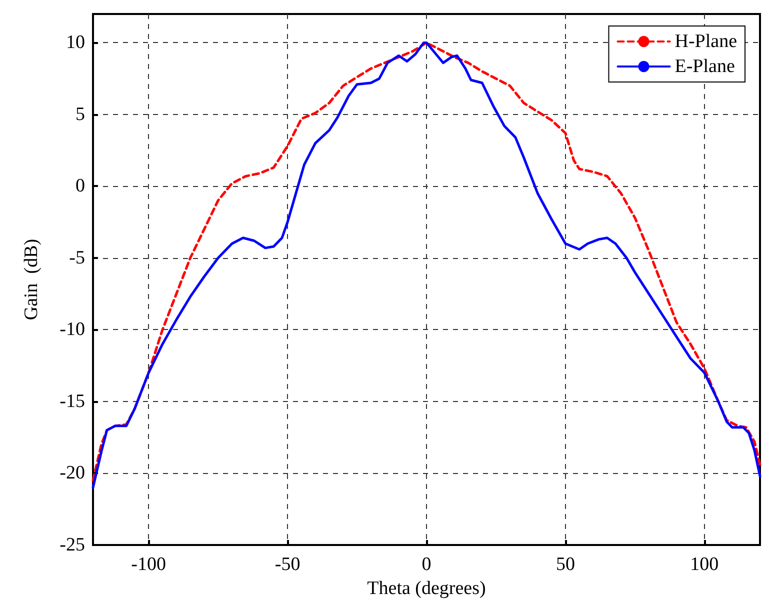 This screenshot has height=612, width=763. What do you see at coordinates (80, 114) in the screenshot?
I see `y-tick-label: 5` at bounding box center [80, 114].